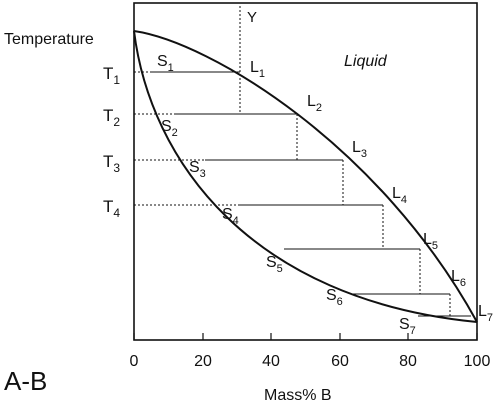  I want to click on liquid-region-label: Liquid, so click(366, 61).